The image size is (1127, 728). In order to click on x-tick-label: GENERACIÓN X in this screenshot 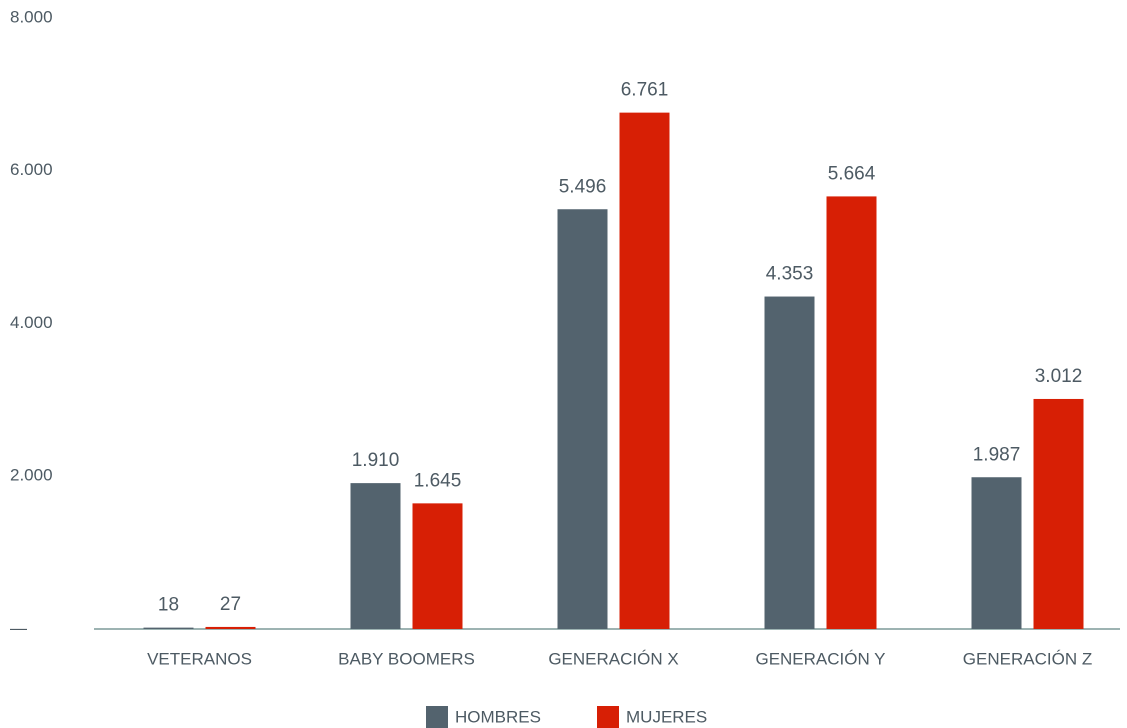, I will do `click(613, 658)`.